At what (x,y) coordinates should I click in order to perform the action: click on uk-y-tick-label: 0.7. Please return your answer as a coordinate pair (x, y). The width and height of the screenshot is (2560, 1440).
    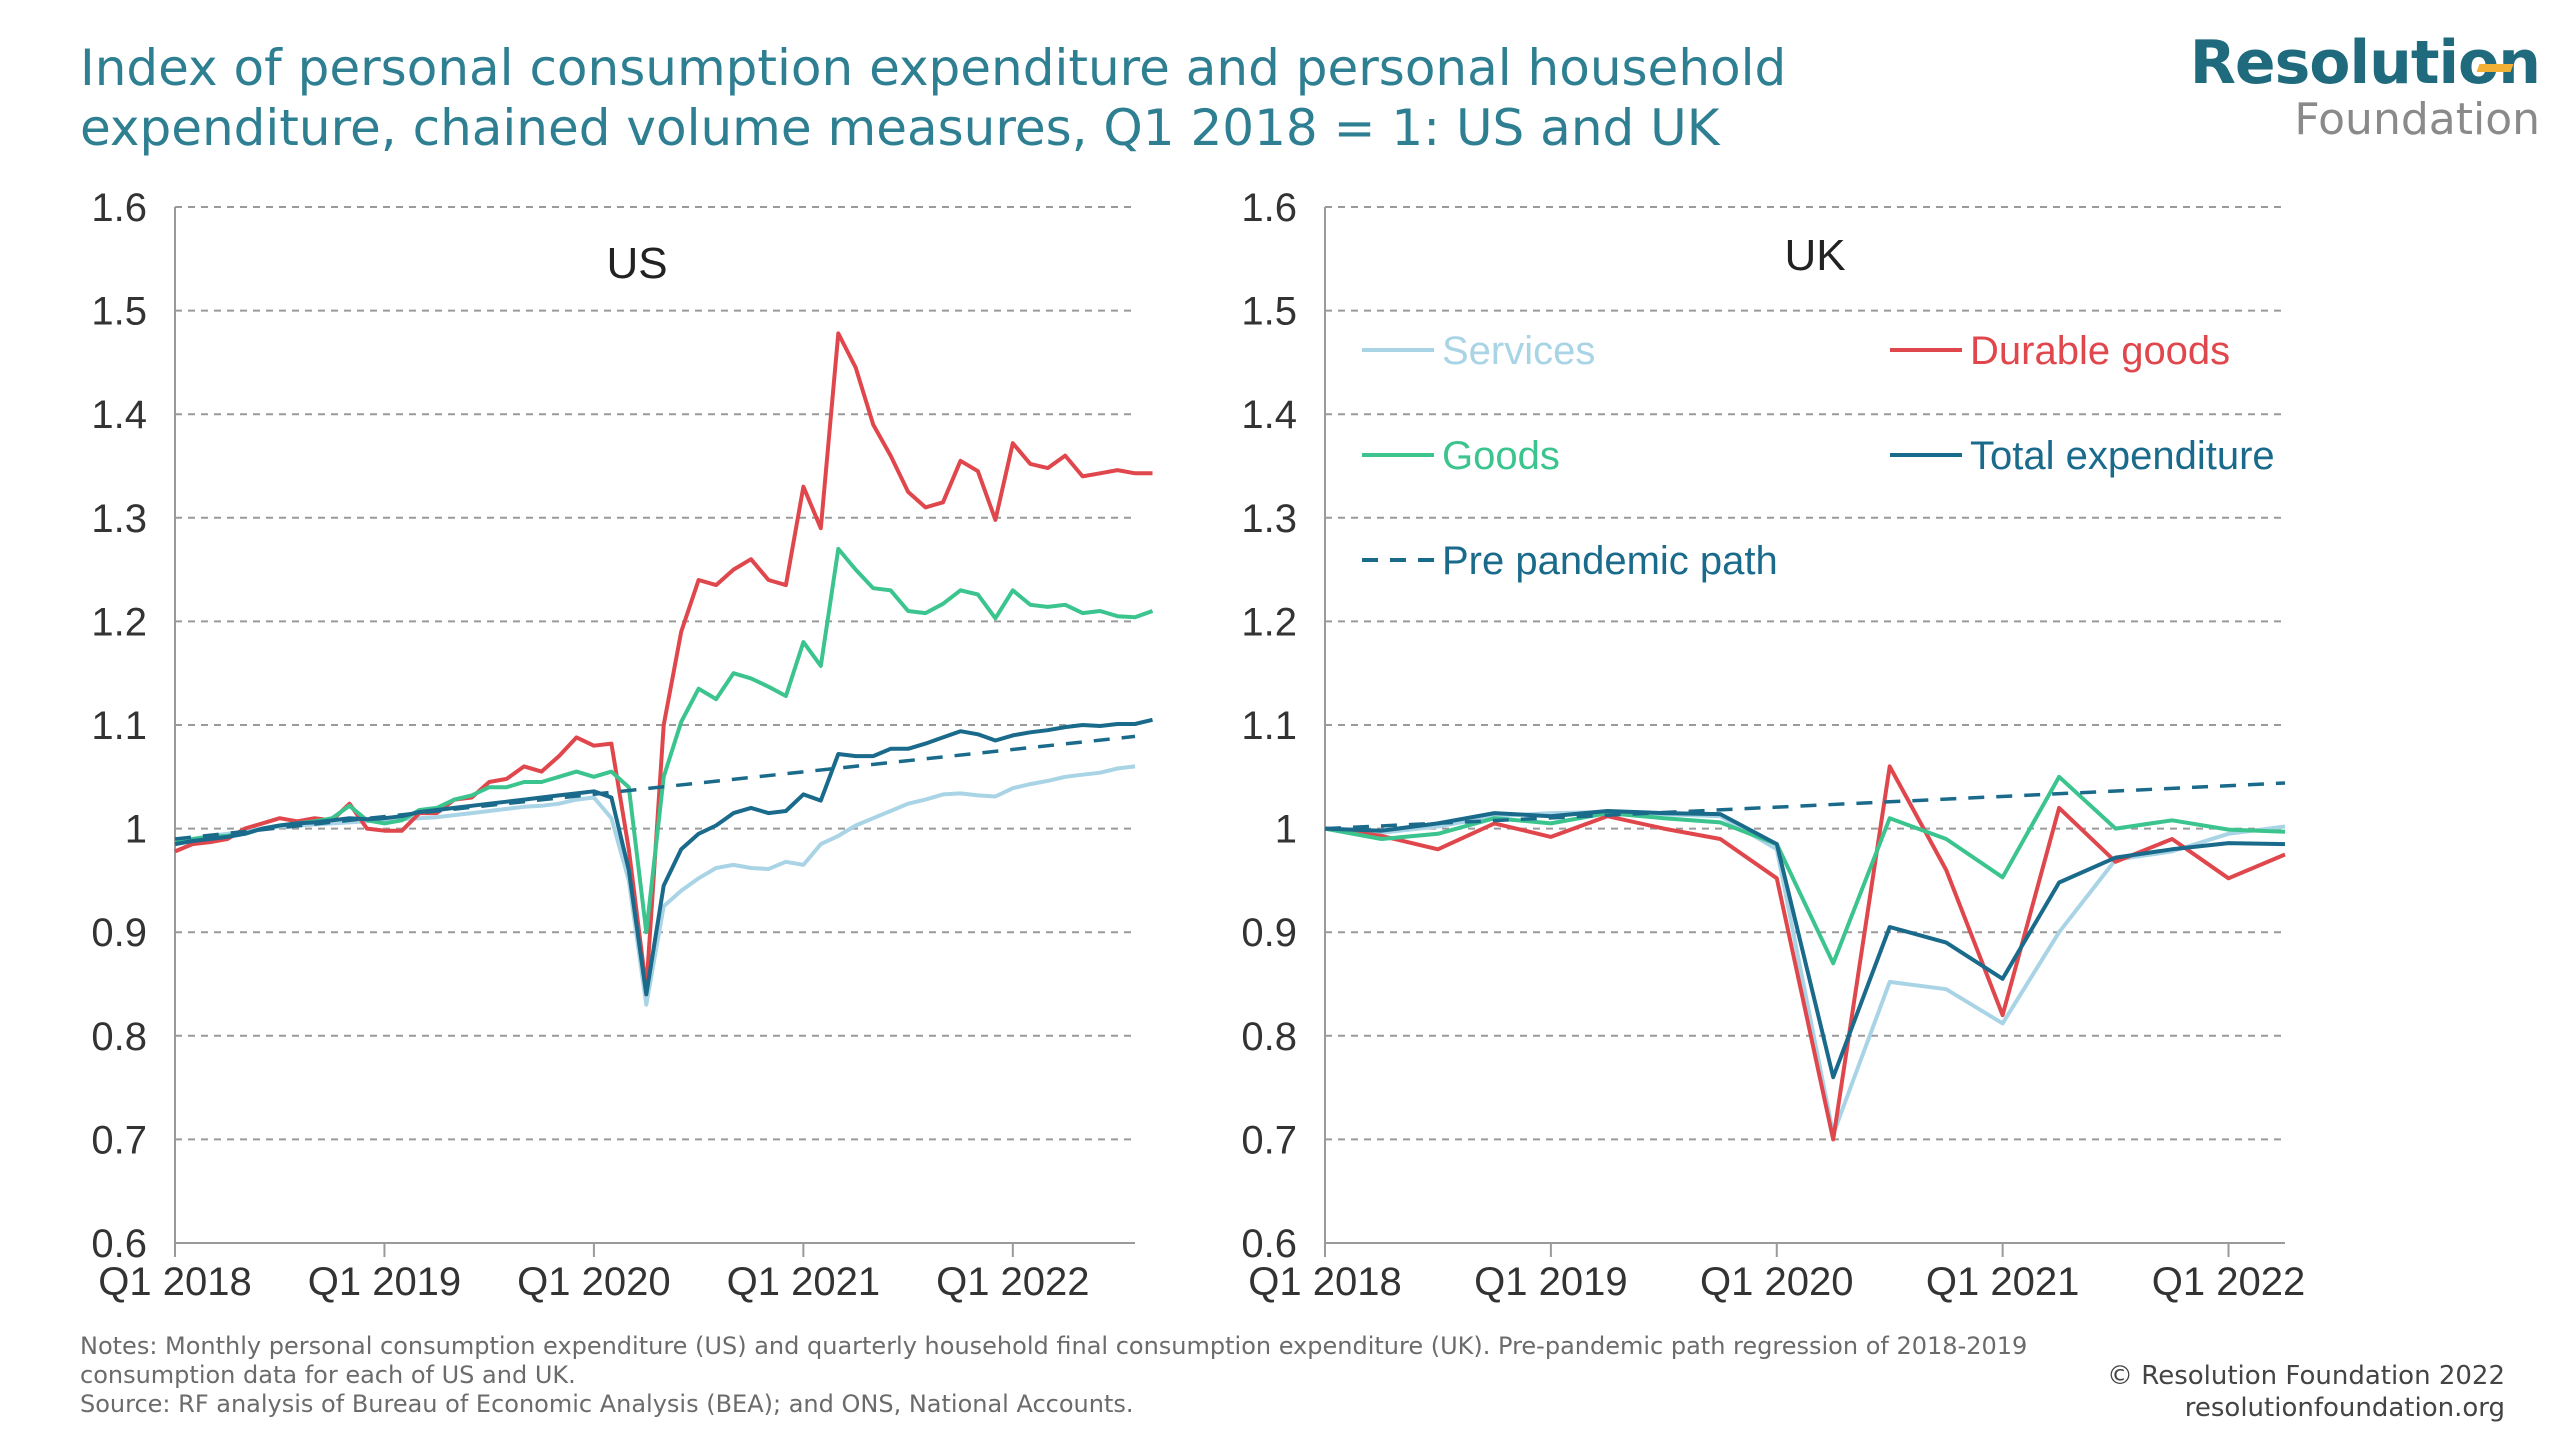
    Looking at the image, I should click on (1269, 1140).